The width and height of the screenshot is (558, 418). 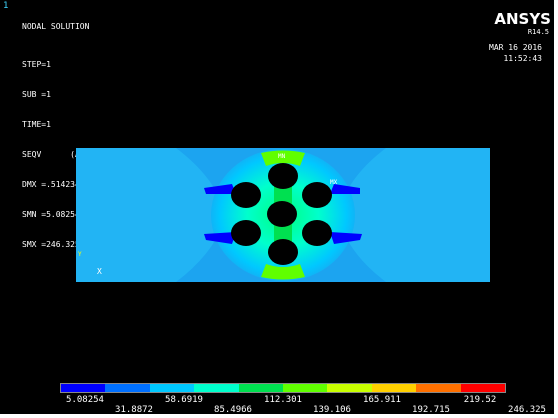 I want to click on axis-x-label: X, so click(x=99, y=271).